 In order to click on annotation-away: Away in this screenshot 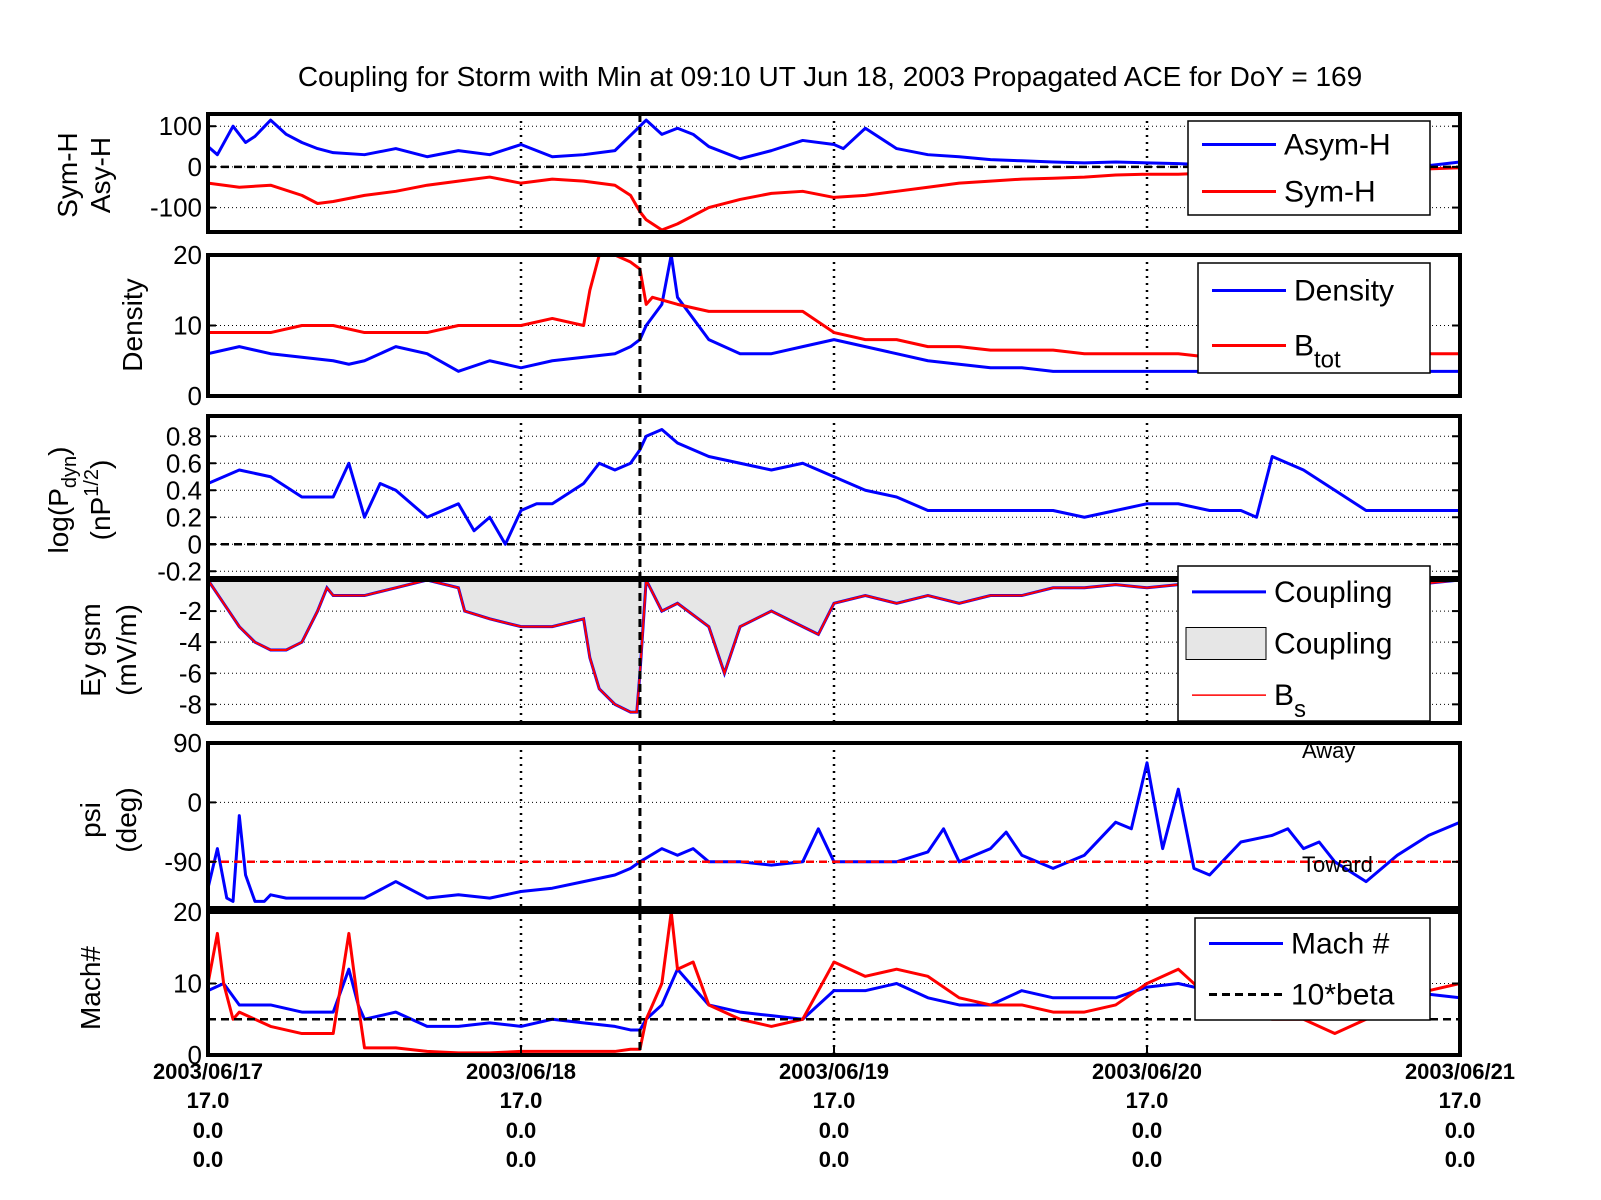, I will do `click(1328, 750)`.